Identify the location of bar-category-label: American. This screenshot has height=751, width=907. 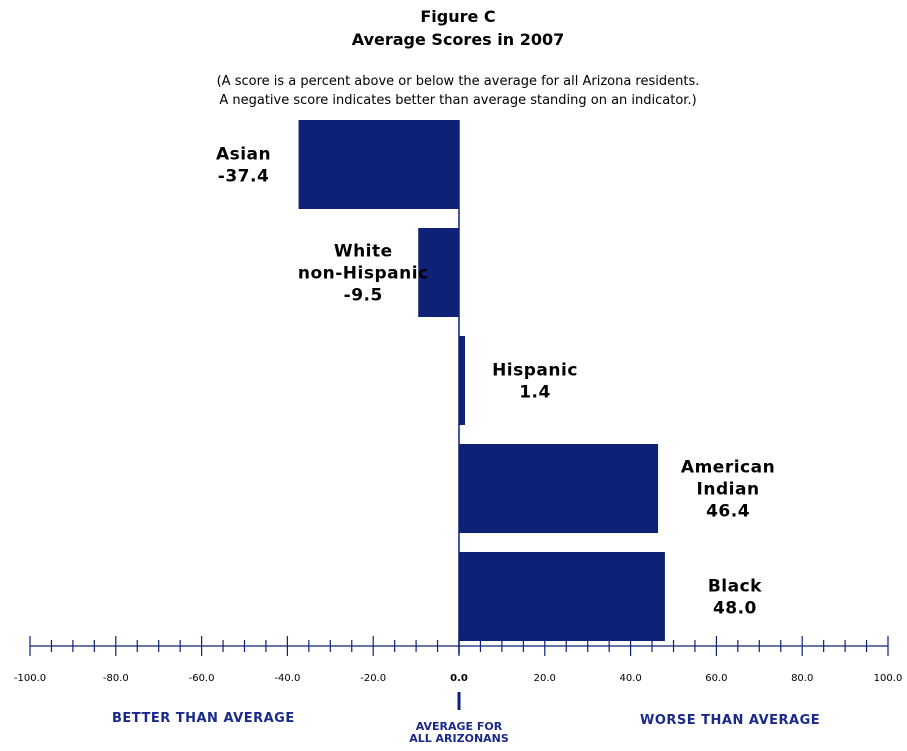
(728, 468).